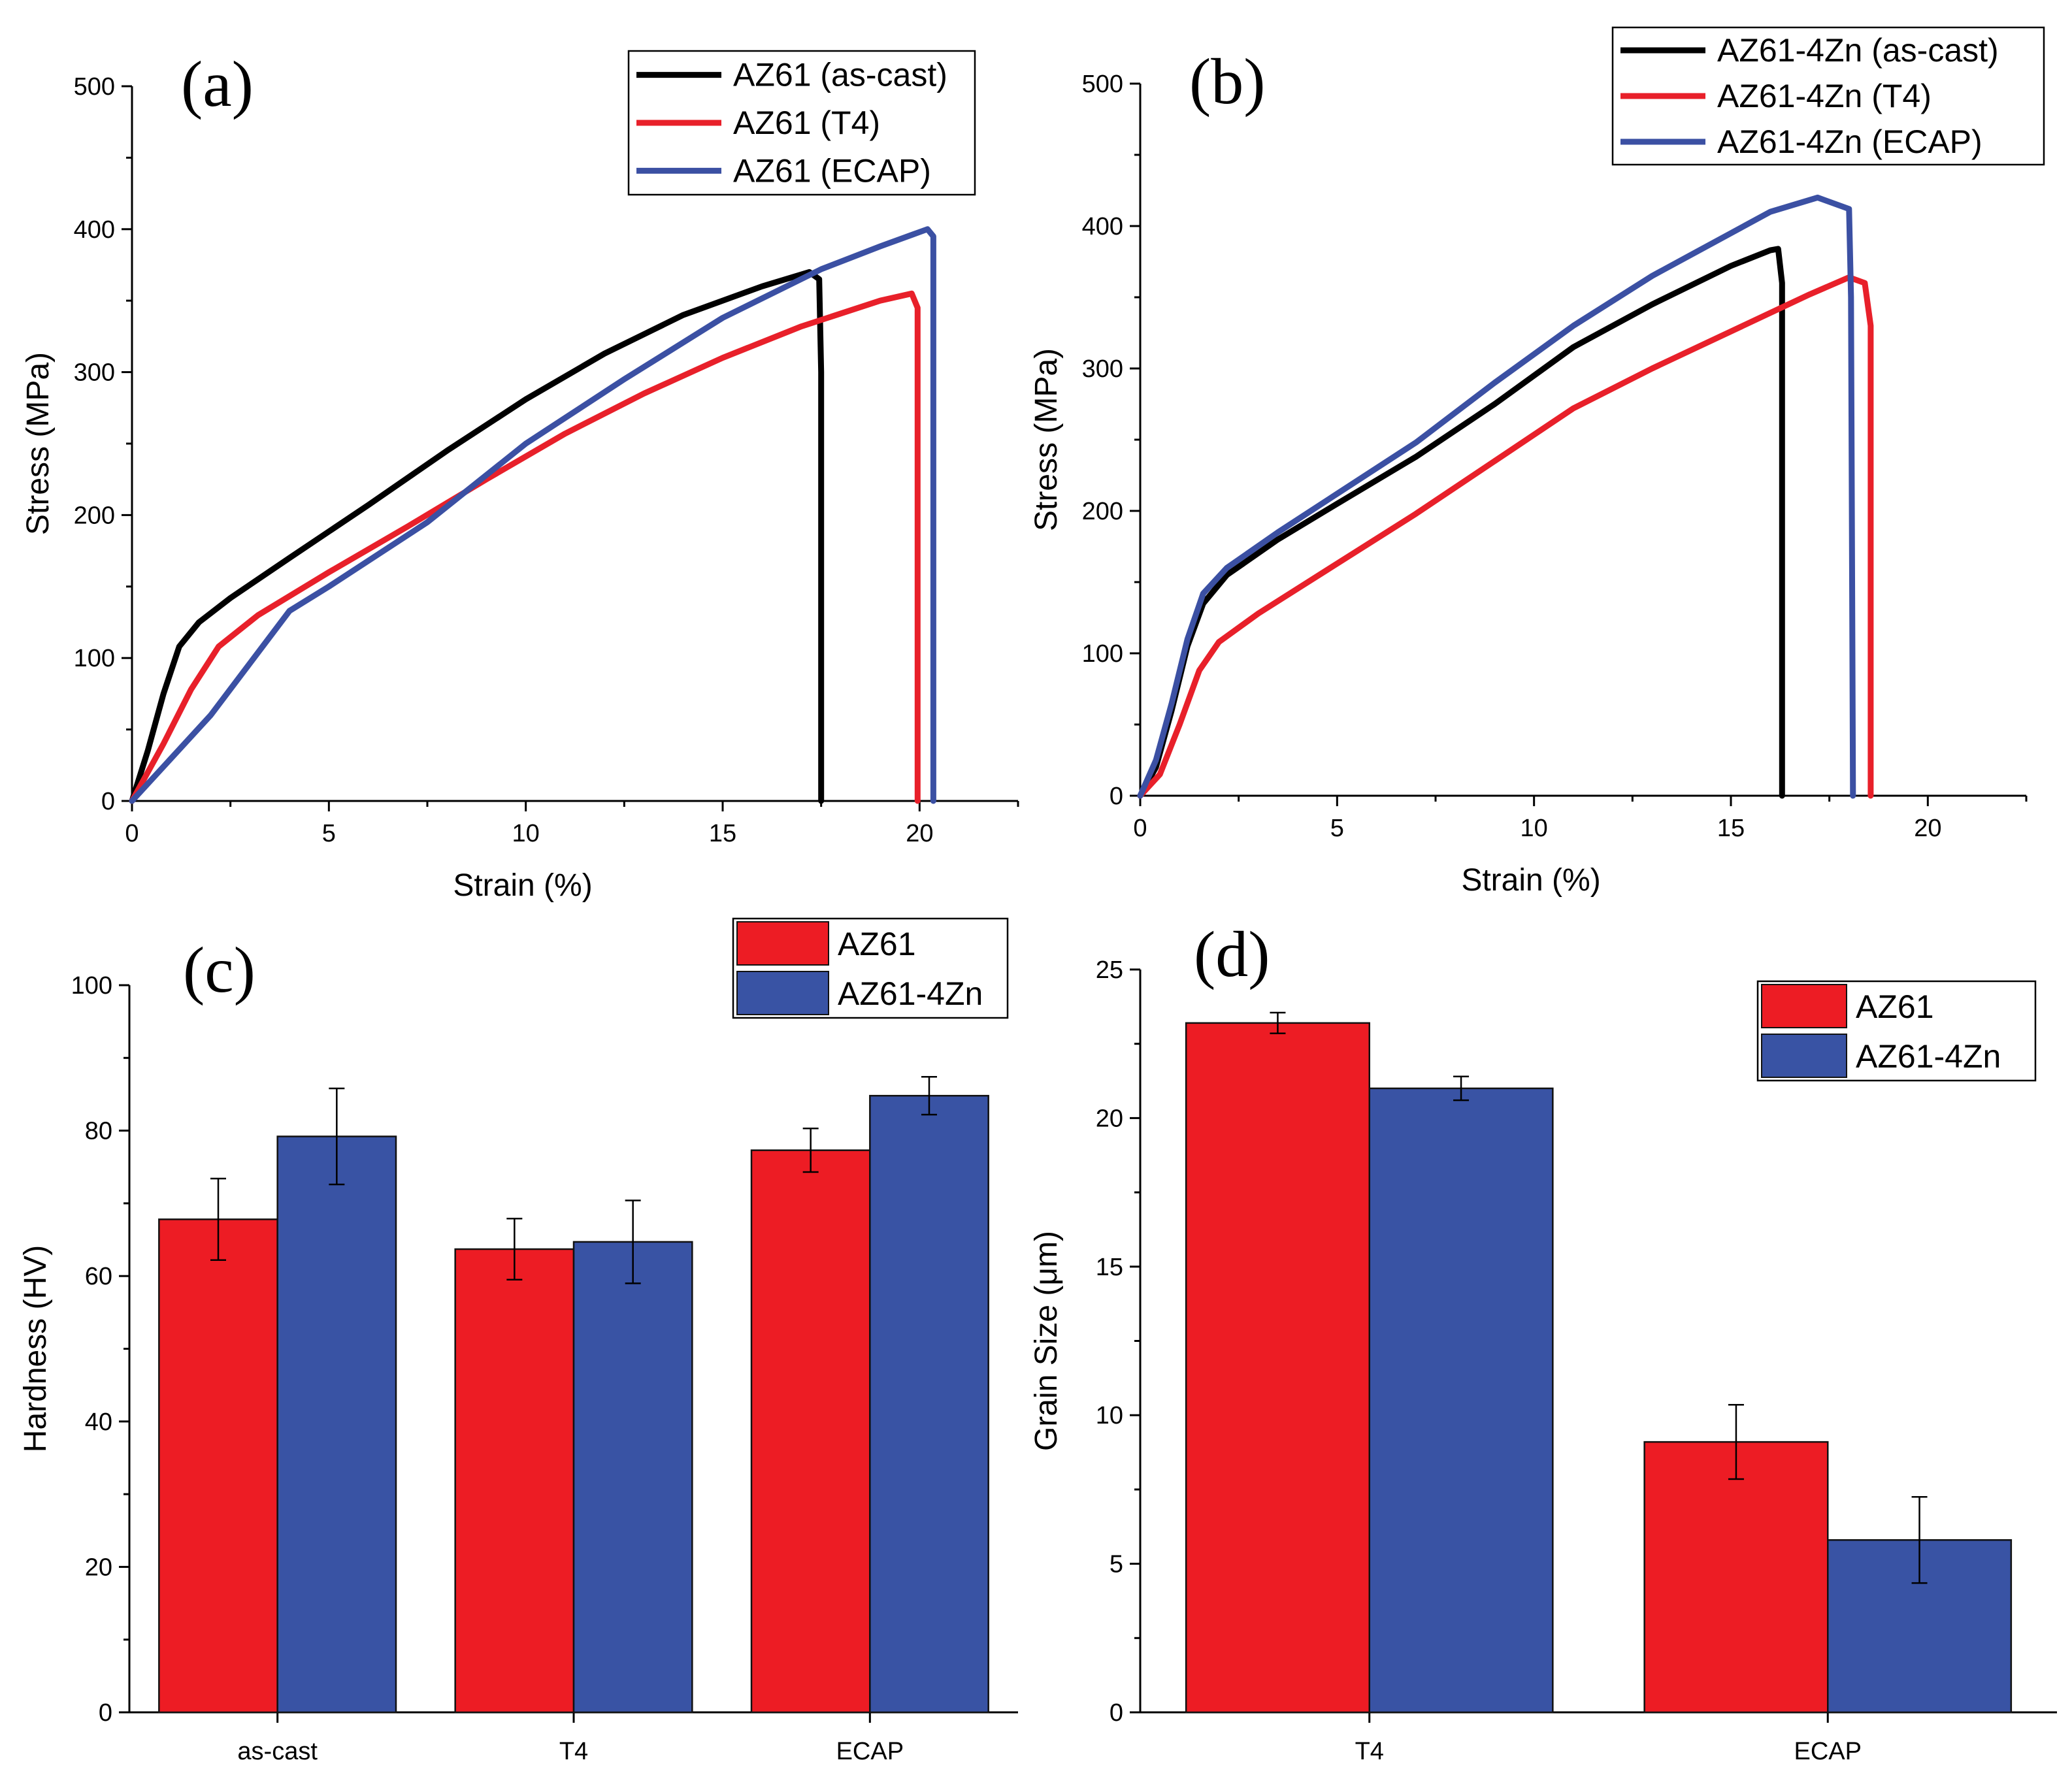 This screenshot has width=2072, height=1777. I want to click on panel-d-legend: AZ61 AZ61-4Zn, so click(1897, 1031).